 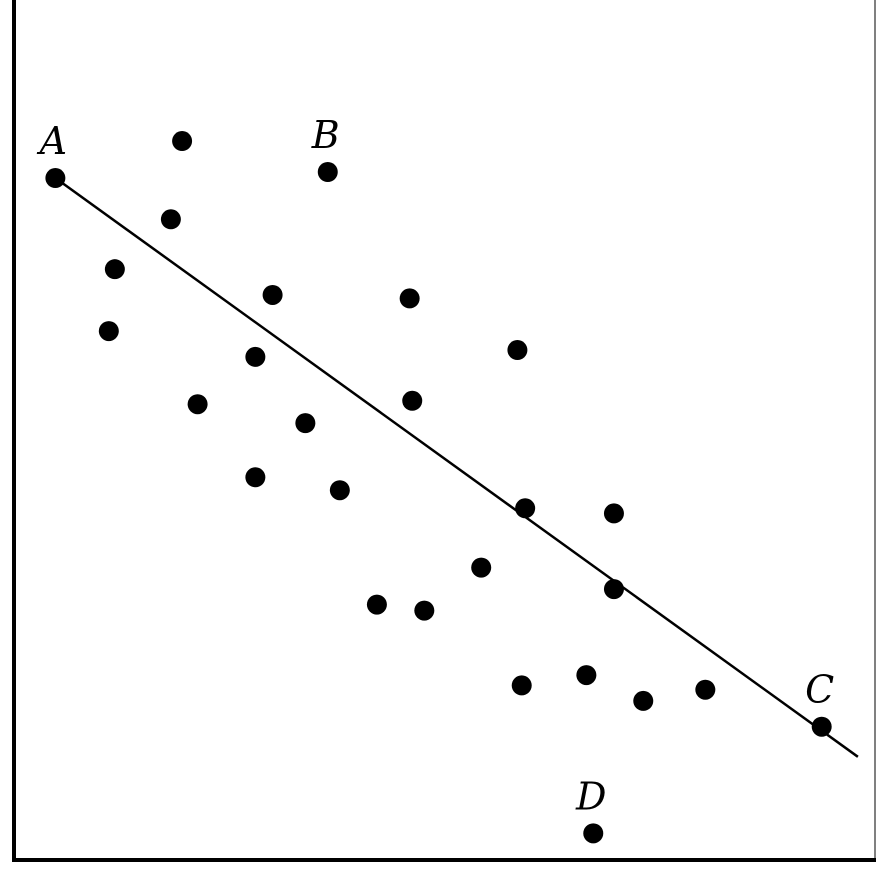 What do you see at coordinates (325, 135) in the screenshot?
I see `point-label-b: B` at bounding box center [325, 135].